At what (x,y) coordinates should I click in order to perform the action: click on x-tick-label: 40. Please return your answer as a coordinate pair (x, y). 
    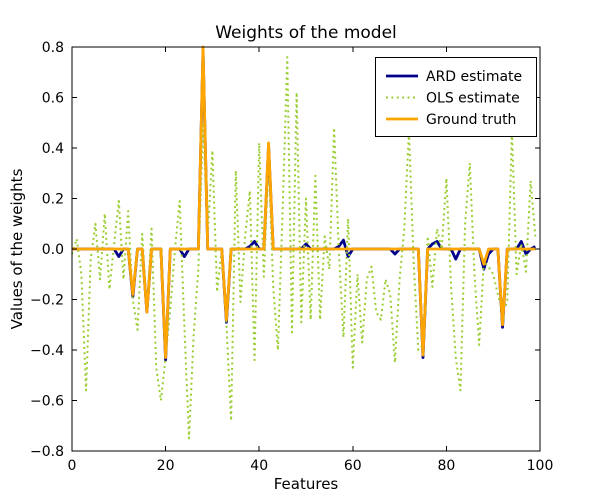
    Looking at the image, I should click on (259, 466).